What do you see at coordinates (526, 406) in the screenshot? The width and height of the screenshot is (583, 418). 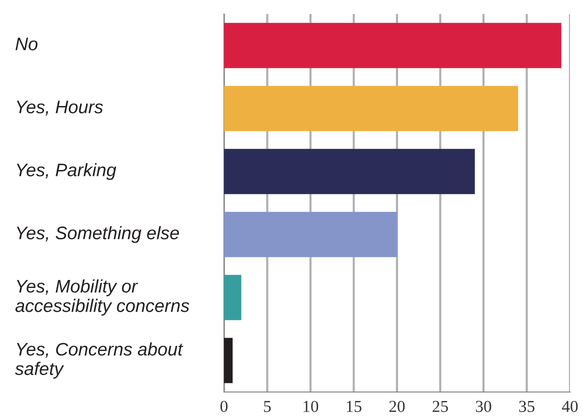 I see `x-tick-label: 35` at bounding box center [526, 406].